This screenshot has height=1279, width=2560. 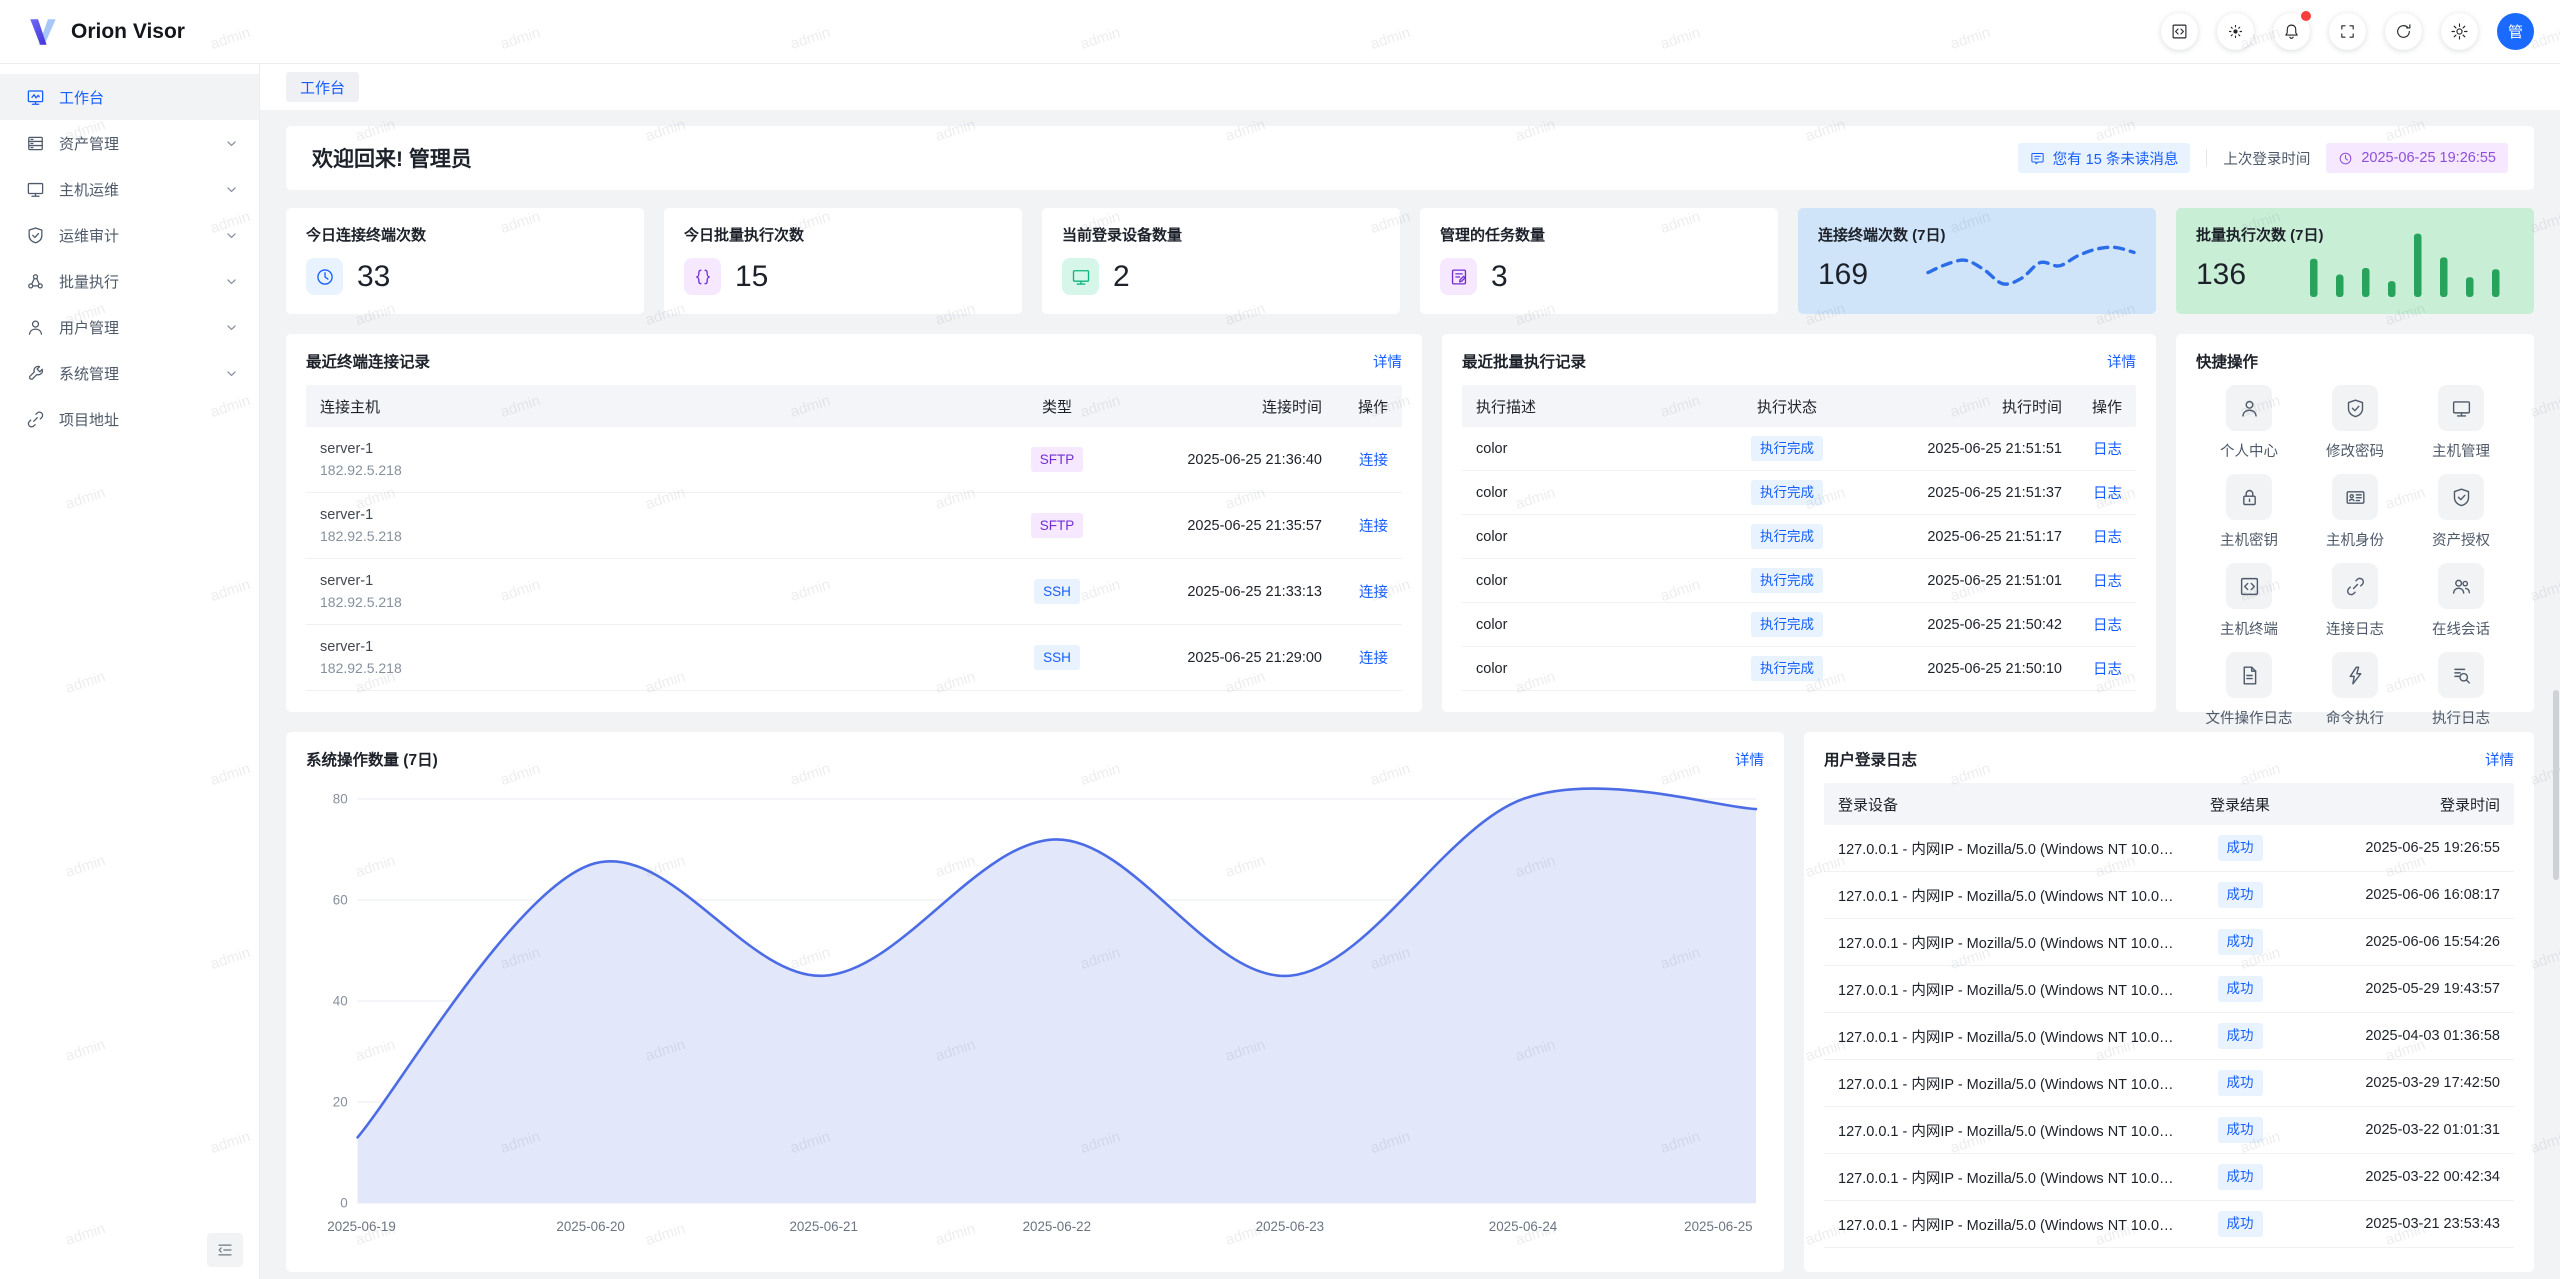 I want to click on terminal-detail-link: 详情, so click(x=1387, y=362).